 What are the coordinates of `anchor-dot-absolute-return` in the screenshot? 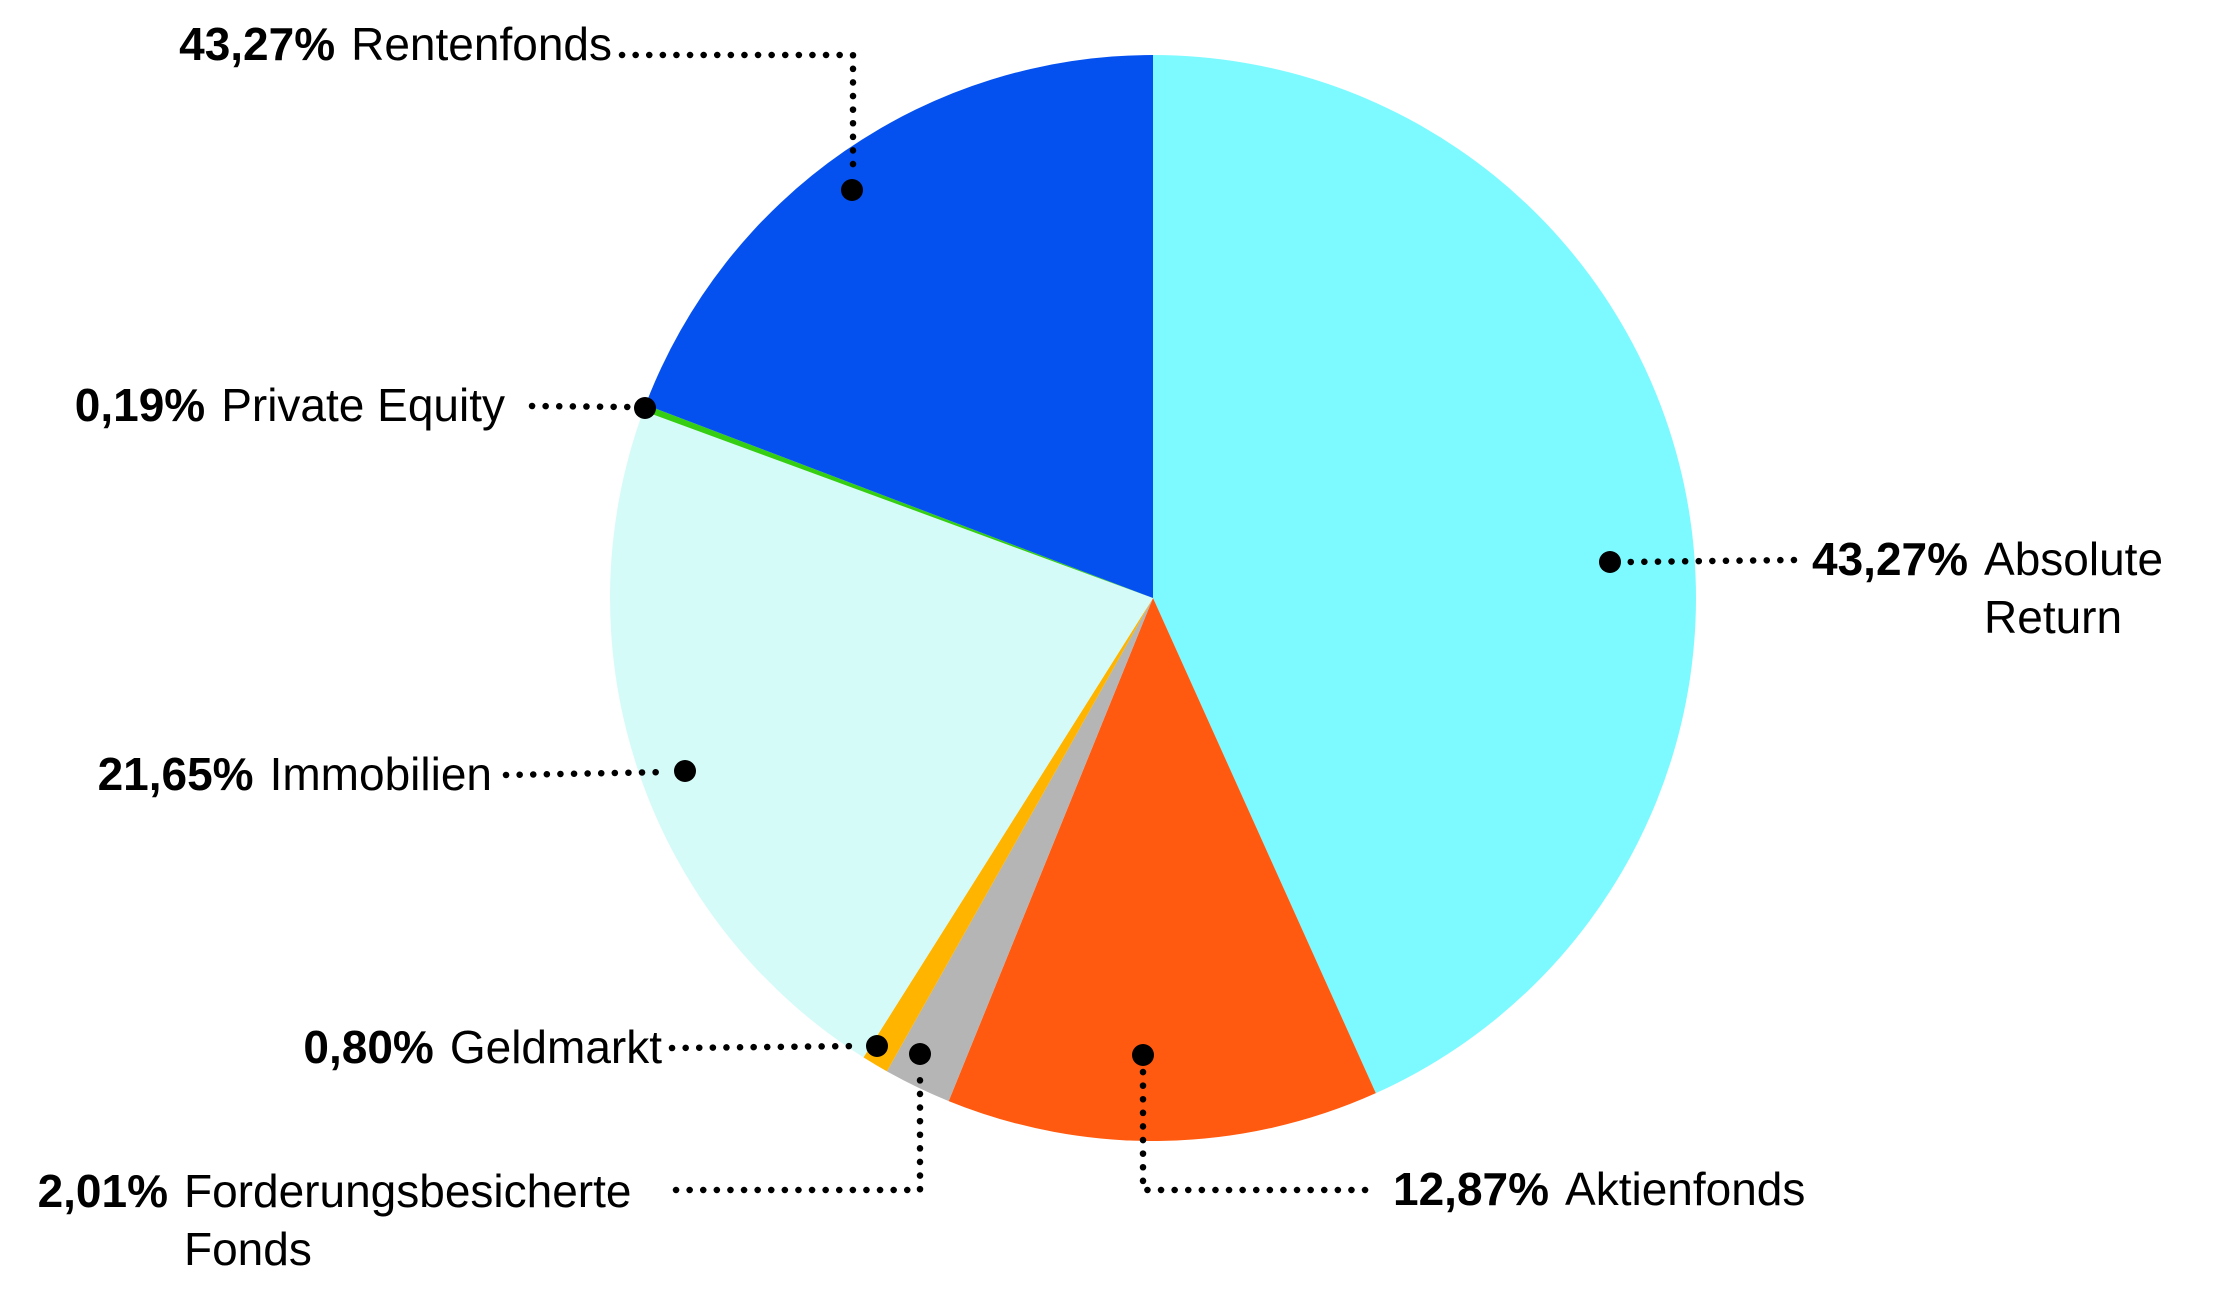 It's located at (1610, 562).